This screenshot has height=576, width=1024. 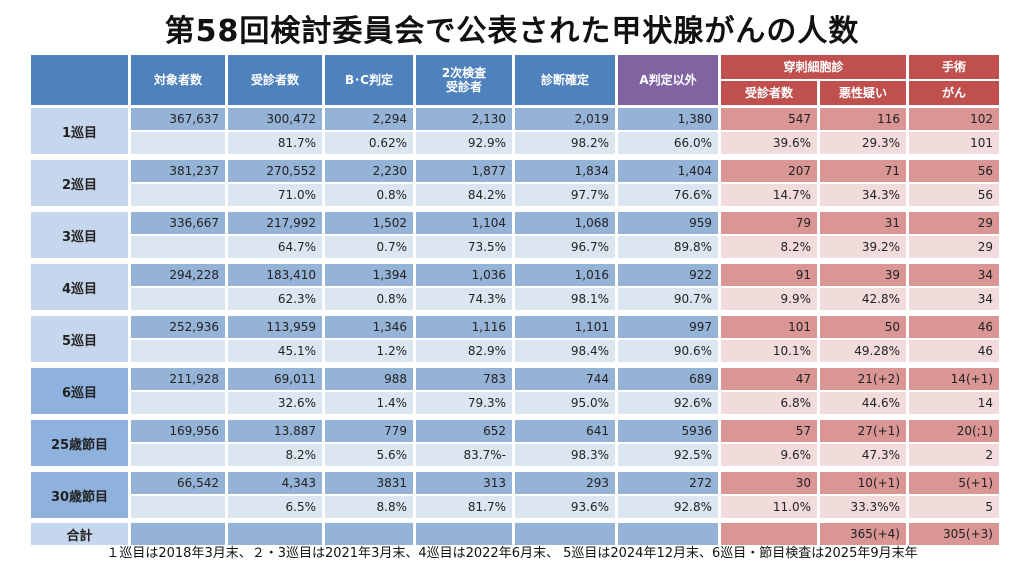 I want to click on table-cell-rate: 8.2%, so click(x=769, y=247).